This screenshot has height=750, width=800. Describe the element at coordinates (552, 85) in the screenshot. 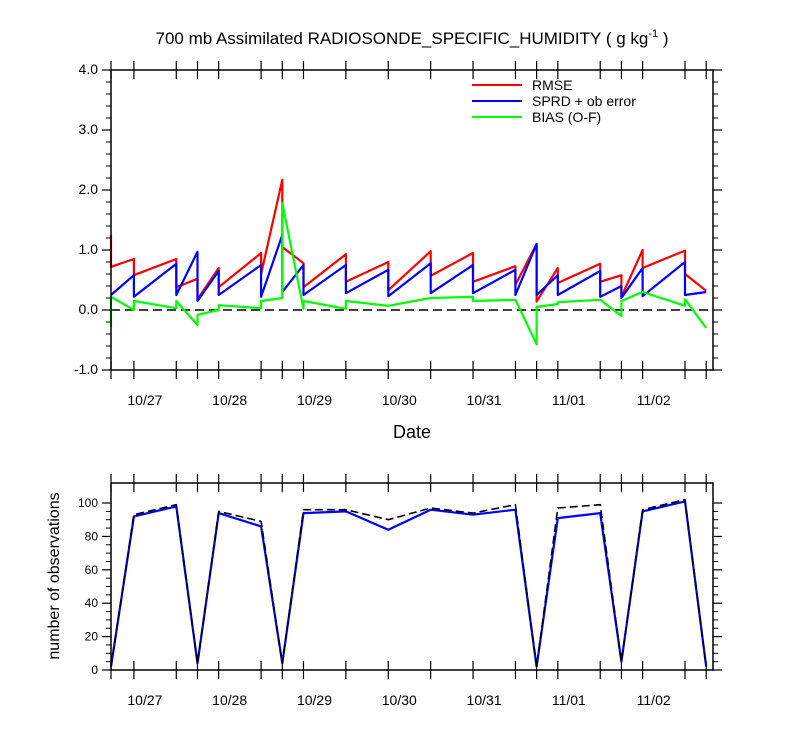

I see `legend-label: RMSE` at that location.